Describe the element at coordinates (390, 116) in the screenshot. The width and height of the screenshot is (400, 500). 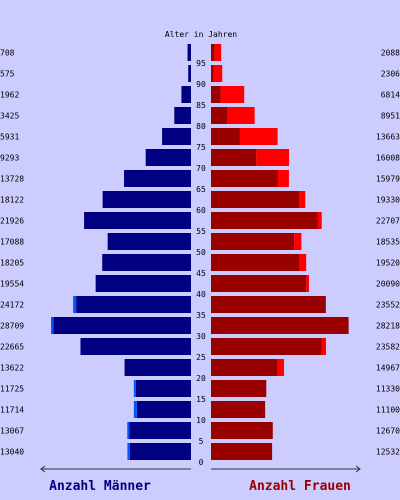
I see `women-count-label: 8951` at that location.